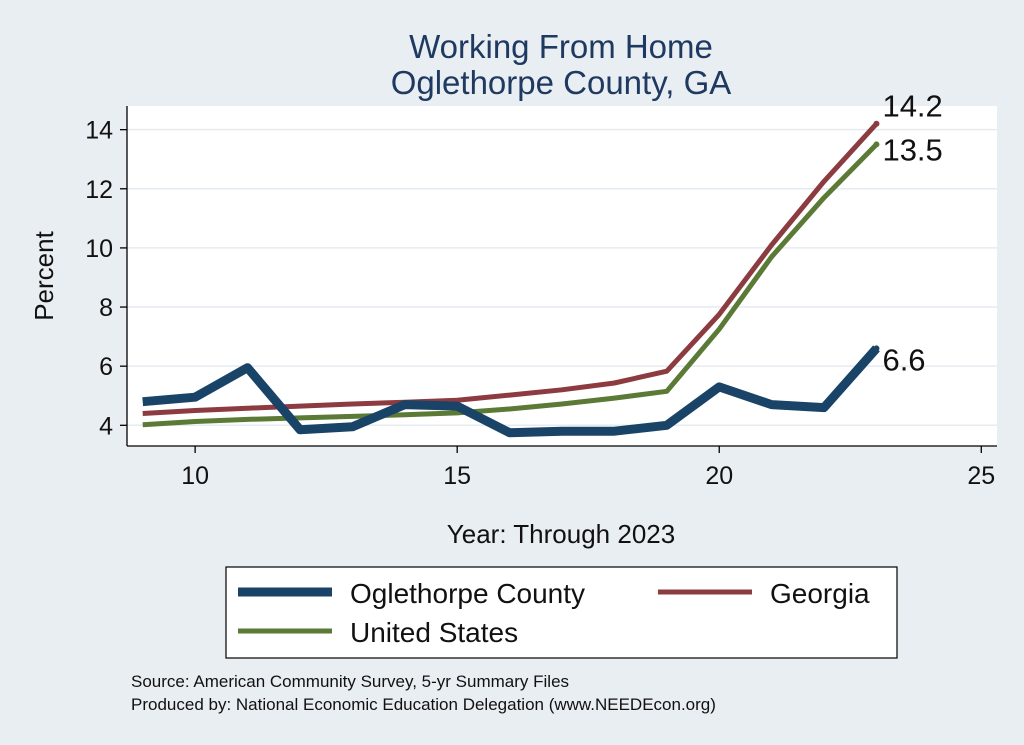  I want to click on x-axis-title: Year: Through 2023, so click(561, 534).